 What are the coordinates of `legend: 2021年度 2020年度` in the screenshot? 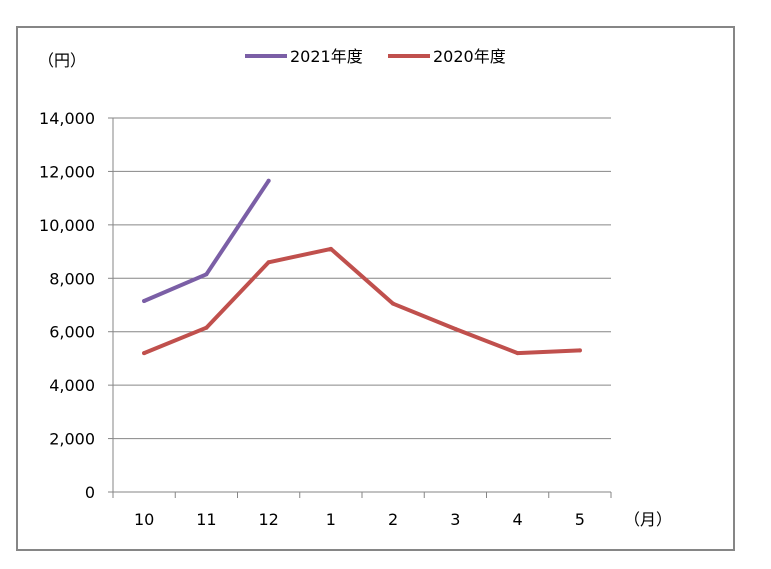 It's located at (375, 56).